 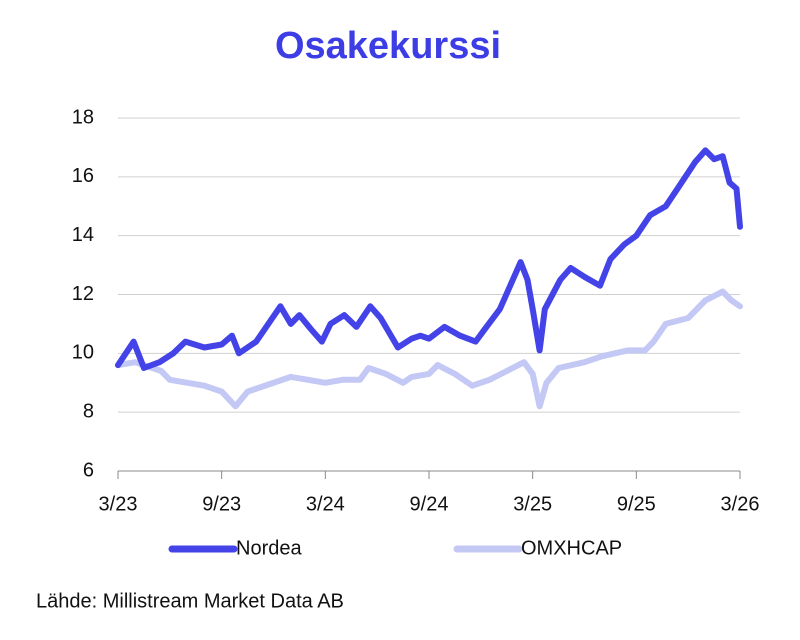 I want to click on chart-title: Osakekurssi, so click(x=388, y=46).